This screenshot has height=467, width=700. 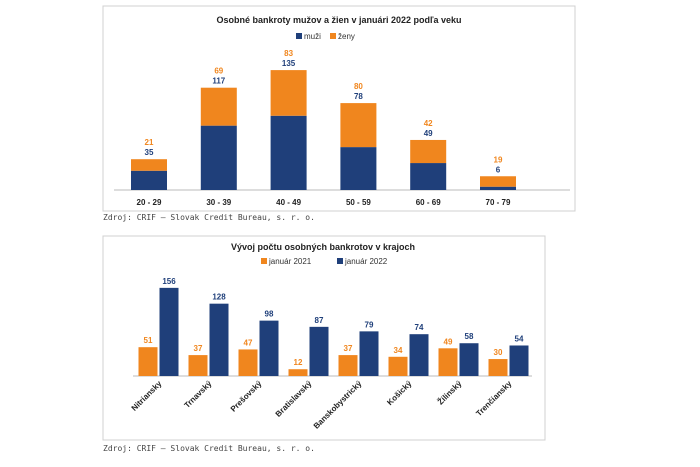 I want to click on legend-label-zeny: ženy, so click(x=346, y=36).